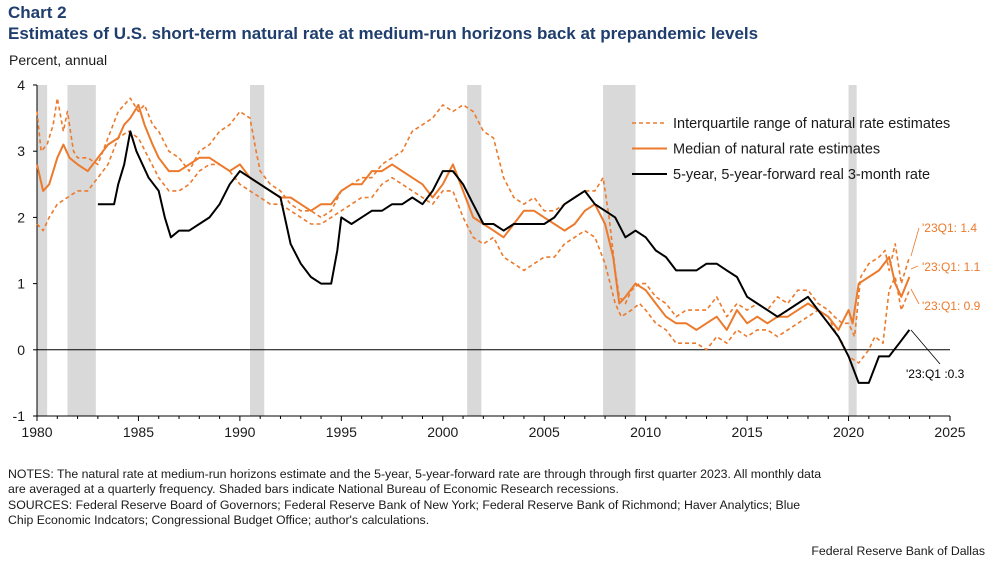 This screenshot has height=564, width=997. I want to click on x-tick-label: 2005, so click(544, 432).